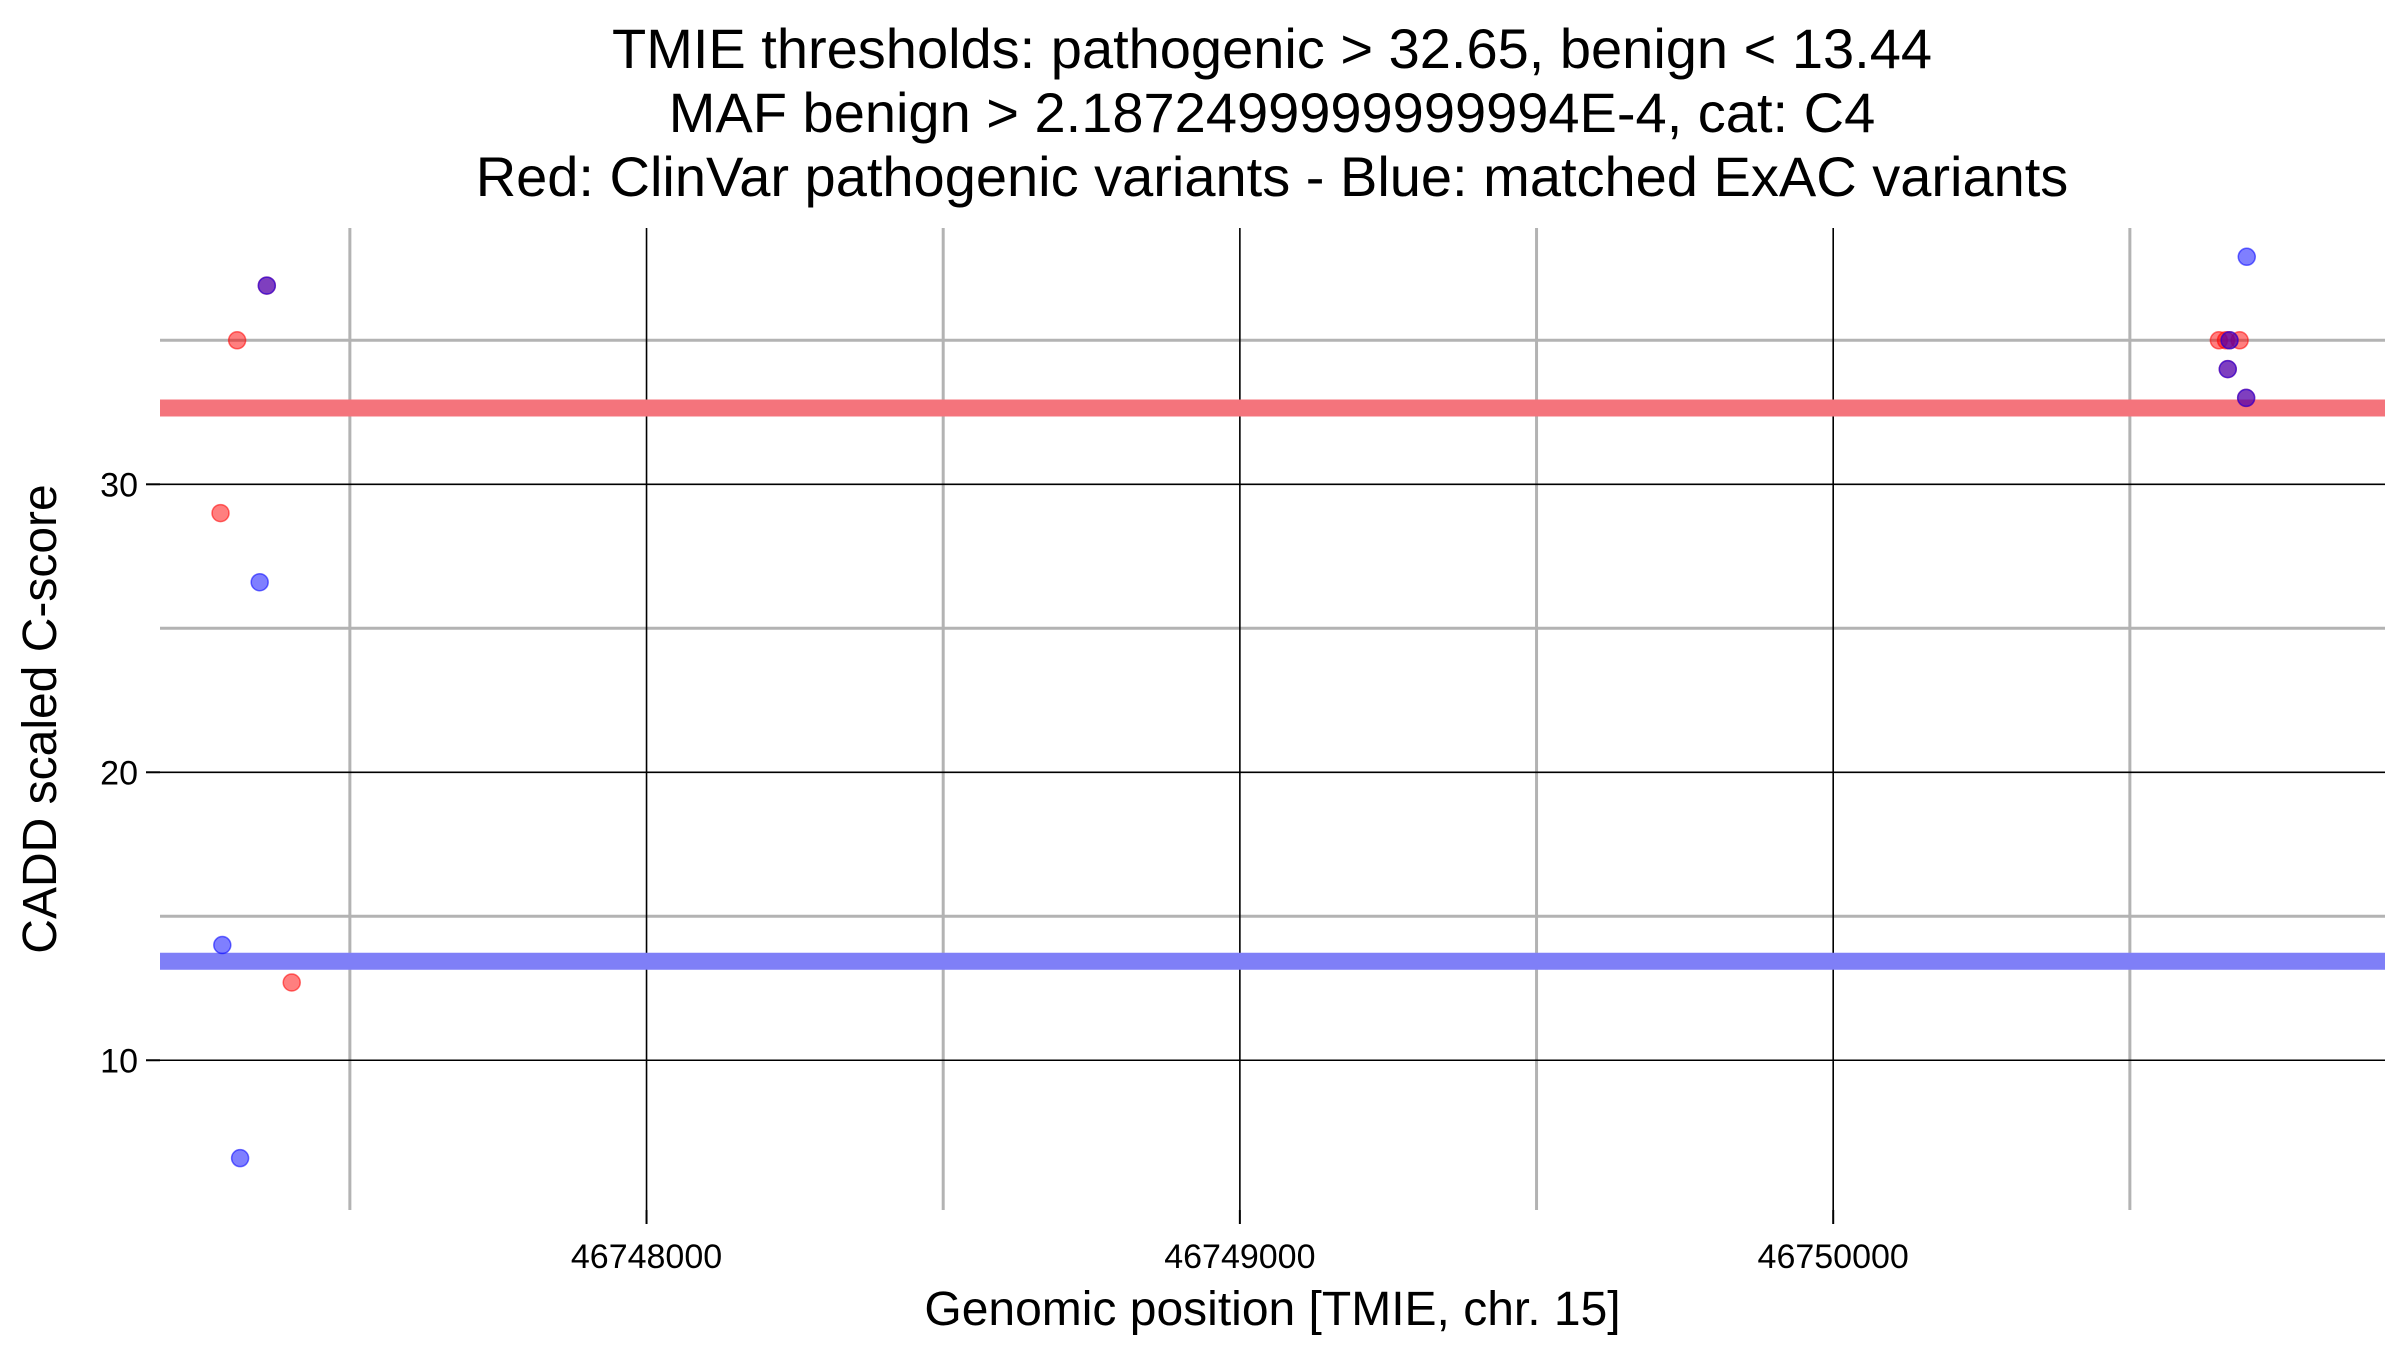 The height and width of the screenshot is (1350, 2400). What do you see at coordinates (119, 1061) in the screenshot?
I see `y-tick-label: 10` at bounding box center [119, 1061].